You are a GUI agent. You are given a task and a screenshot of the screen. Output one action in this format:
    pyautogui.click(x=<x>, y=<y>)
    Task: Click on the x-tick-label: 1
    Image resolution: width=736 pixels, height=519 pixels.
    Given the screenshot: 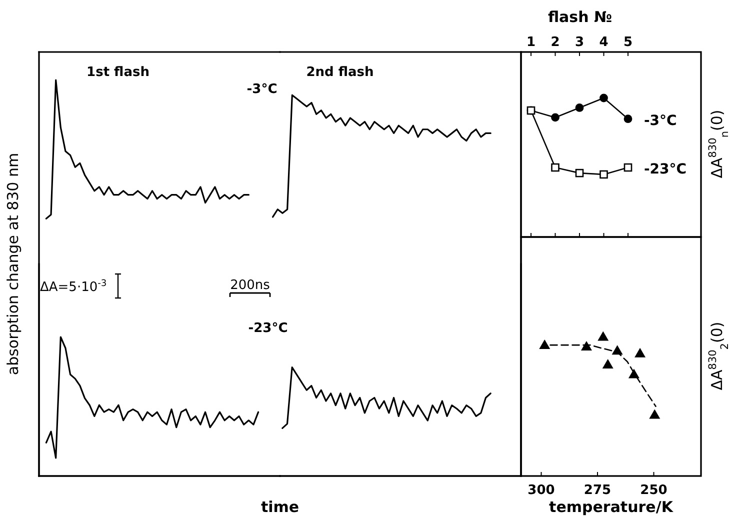 What is the action you would take?
    pyautogui.click(x=531, y=42)
    